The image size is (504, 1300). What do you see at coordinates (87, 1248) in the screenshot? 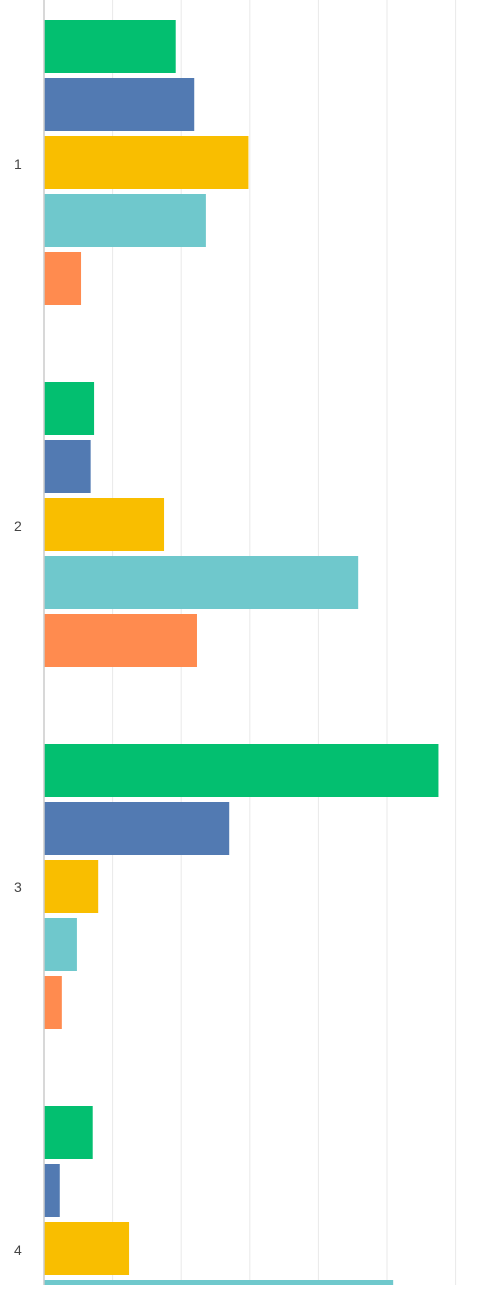
I see `bar-cat4-series3` at bounding box center [87, 1248].